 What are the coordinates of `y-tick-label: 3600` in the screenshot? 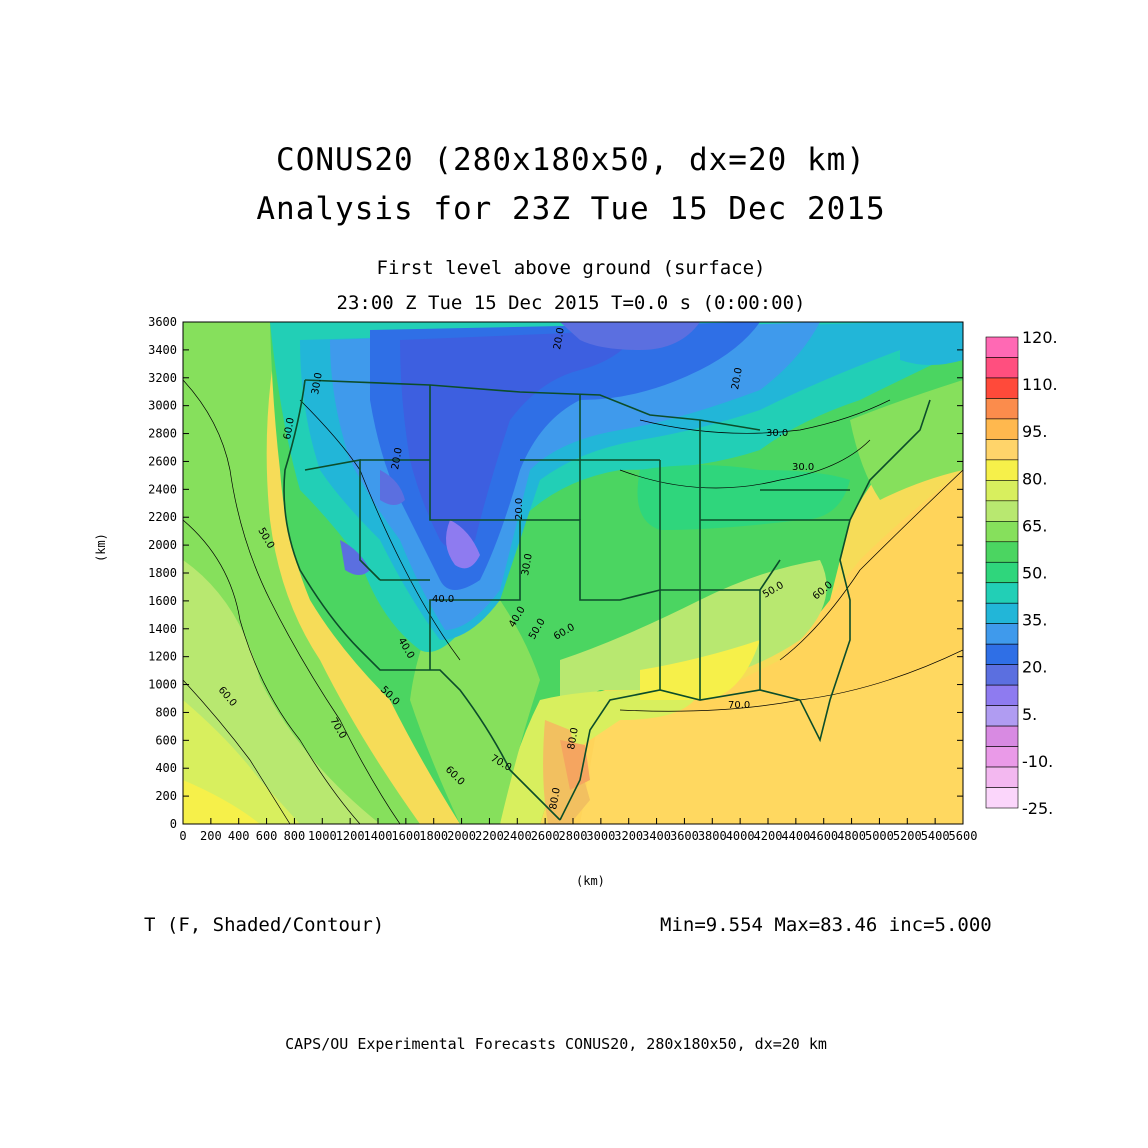 It's located at (162, 322).